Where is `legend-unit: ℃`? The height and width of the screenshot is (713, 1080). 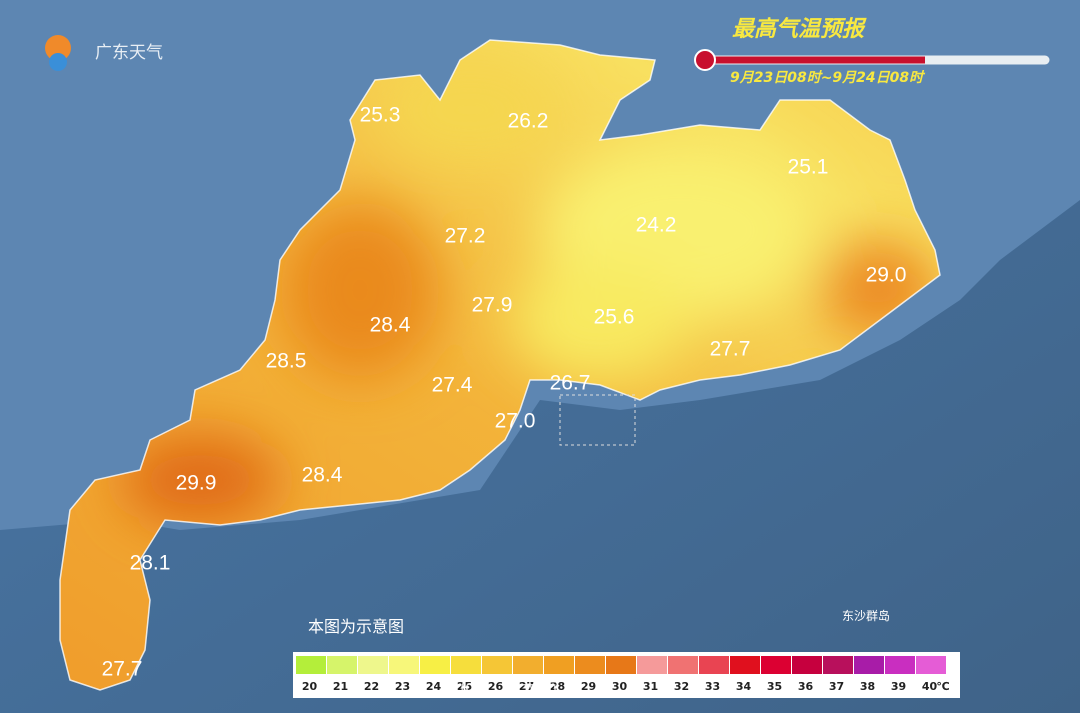 legend-unit: ℃ is located at coordinates (942, 686).